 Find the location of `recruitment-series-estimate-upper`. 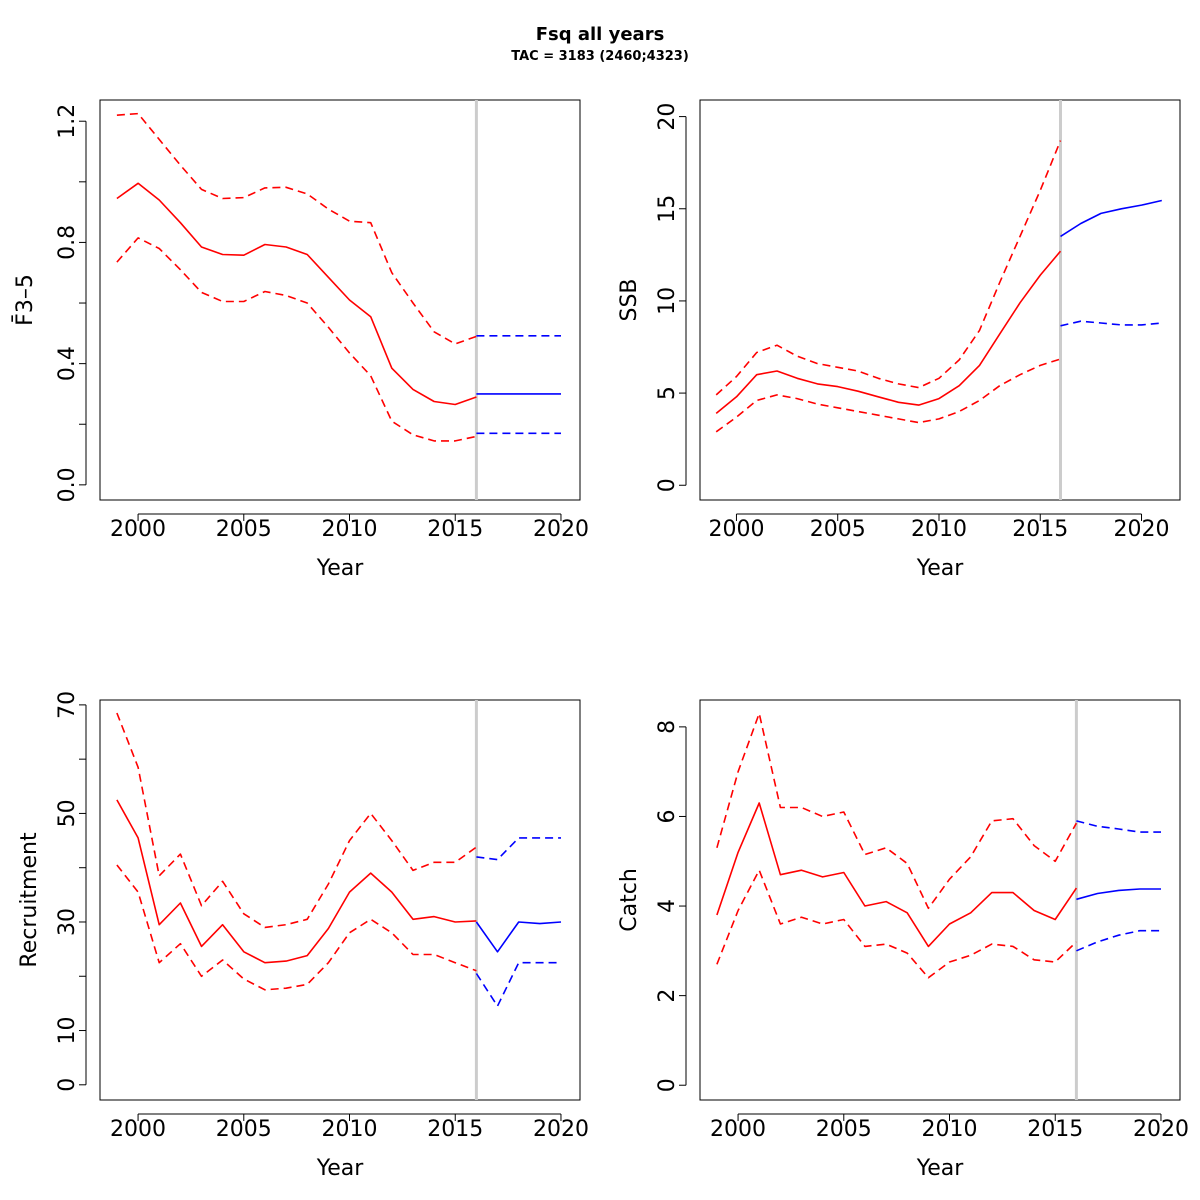

recruitment-series-estimate-upper is located at coordinates (296, 820).